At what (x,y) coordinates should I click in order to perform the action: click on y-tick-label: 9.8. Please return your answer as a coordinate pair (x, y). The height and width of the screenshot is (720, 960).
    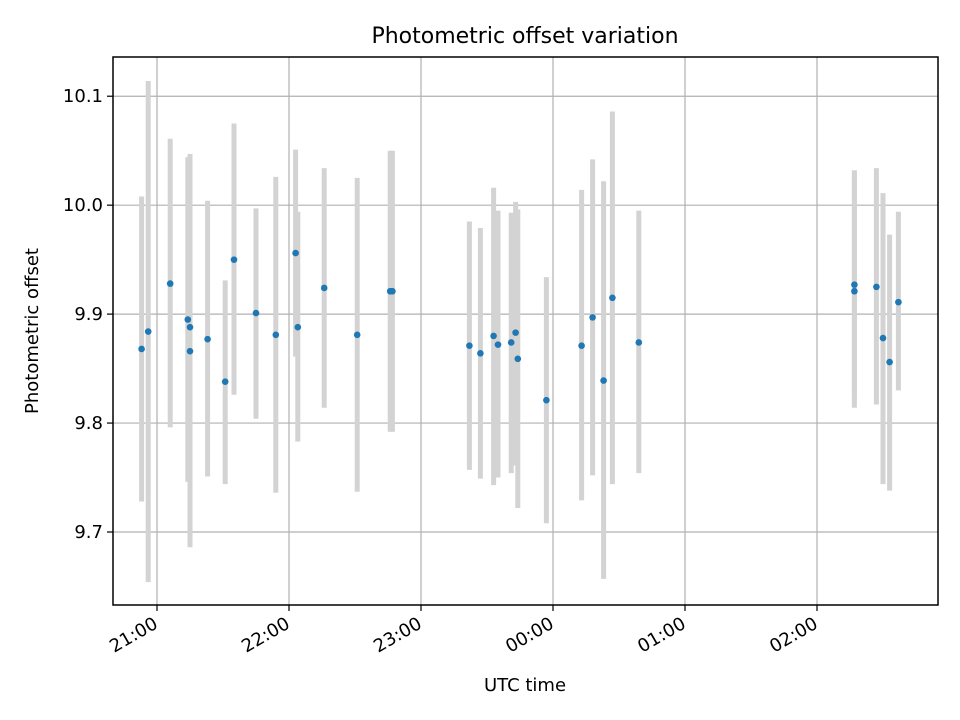
    Looking at the image, I should click on (88, 423).